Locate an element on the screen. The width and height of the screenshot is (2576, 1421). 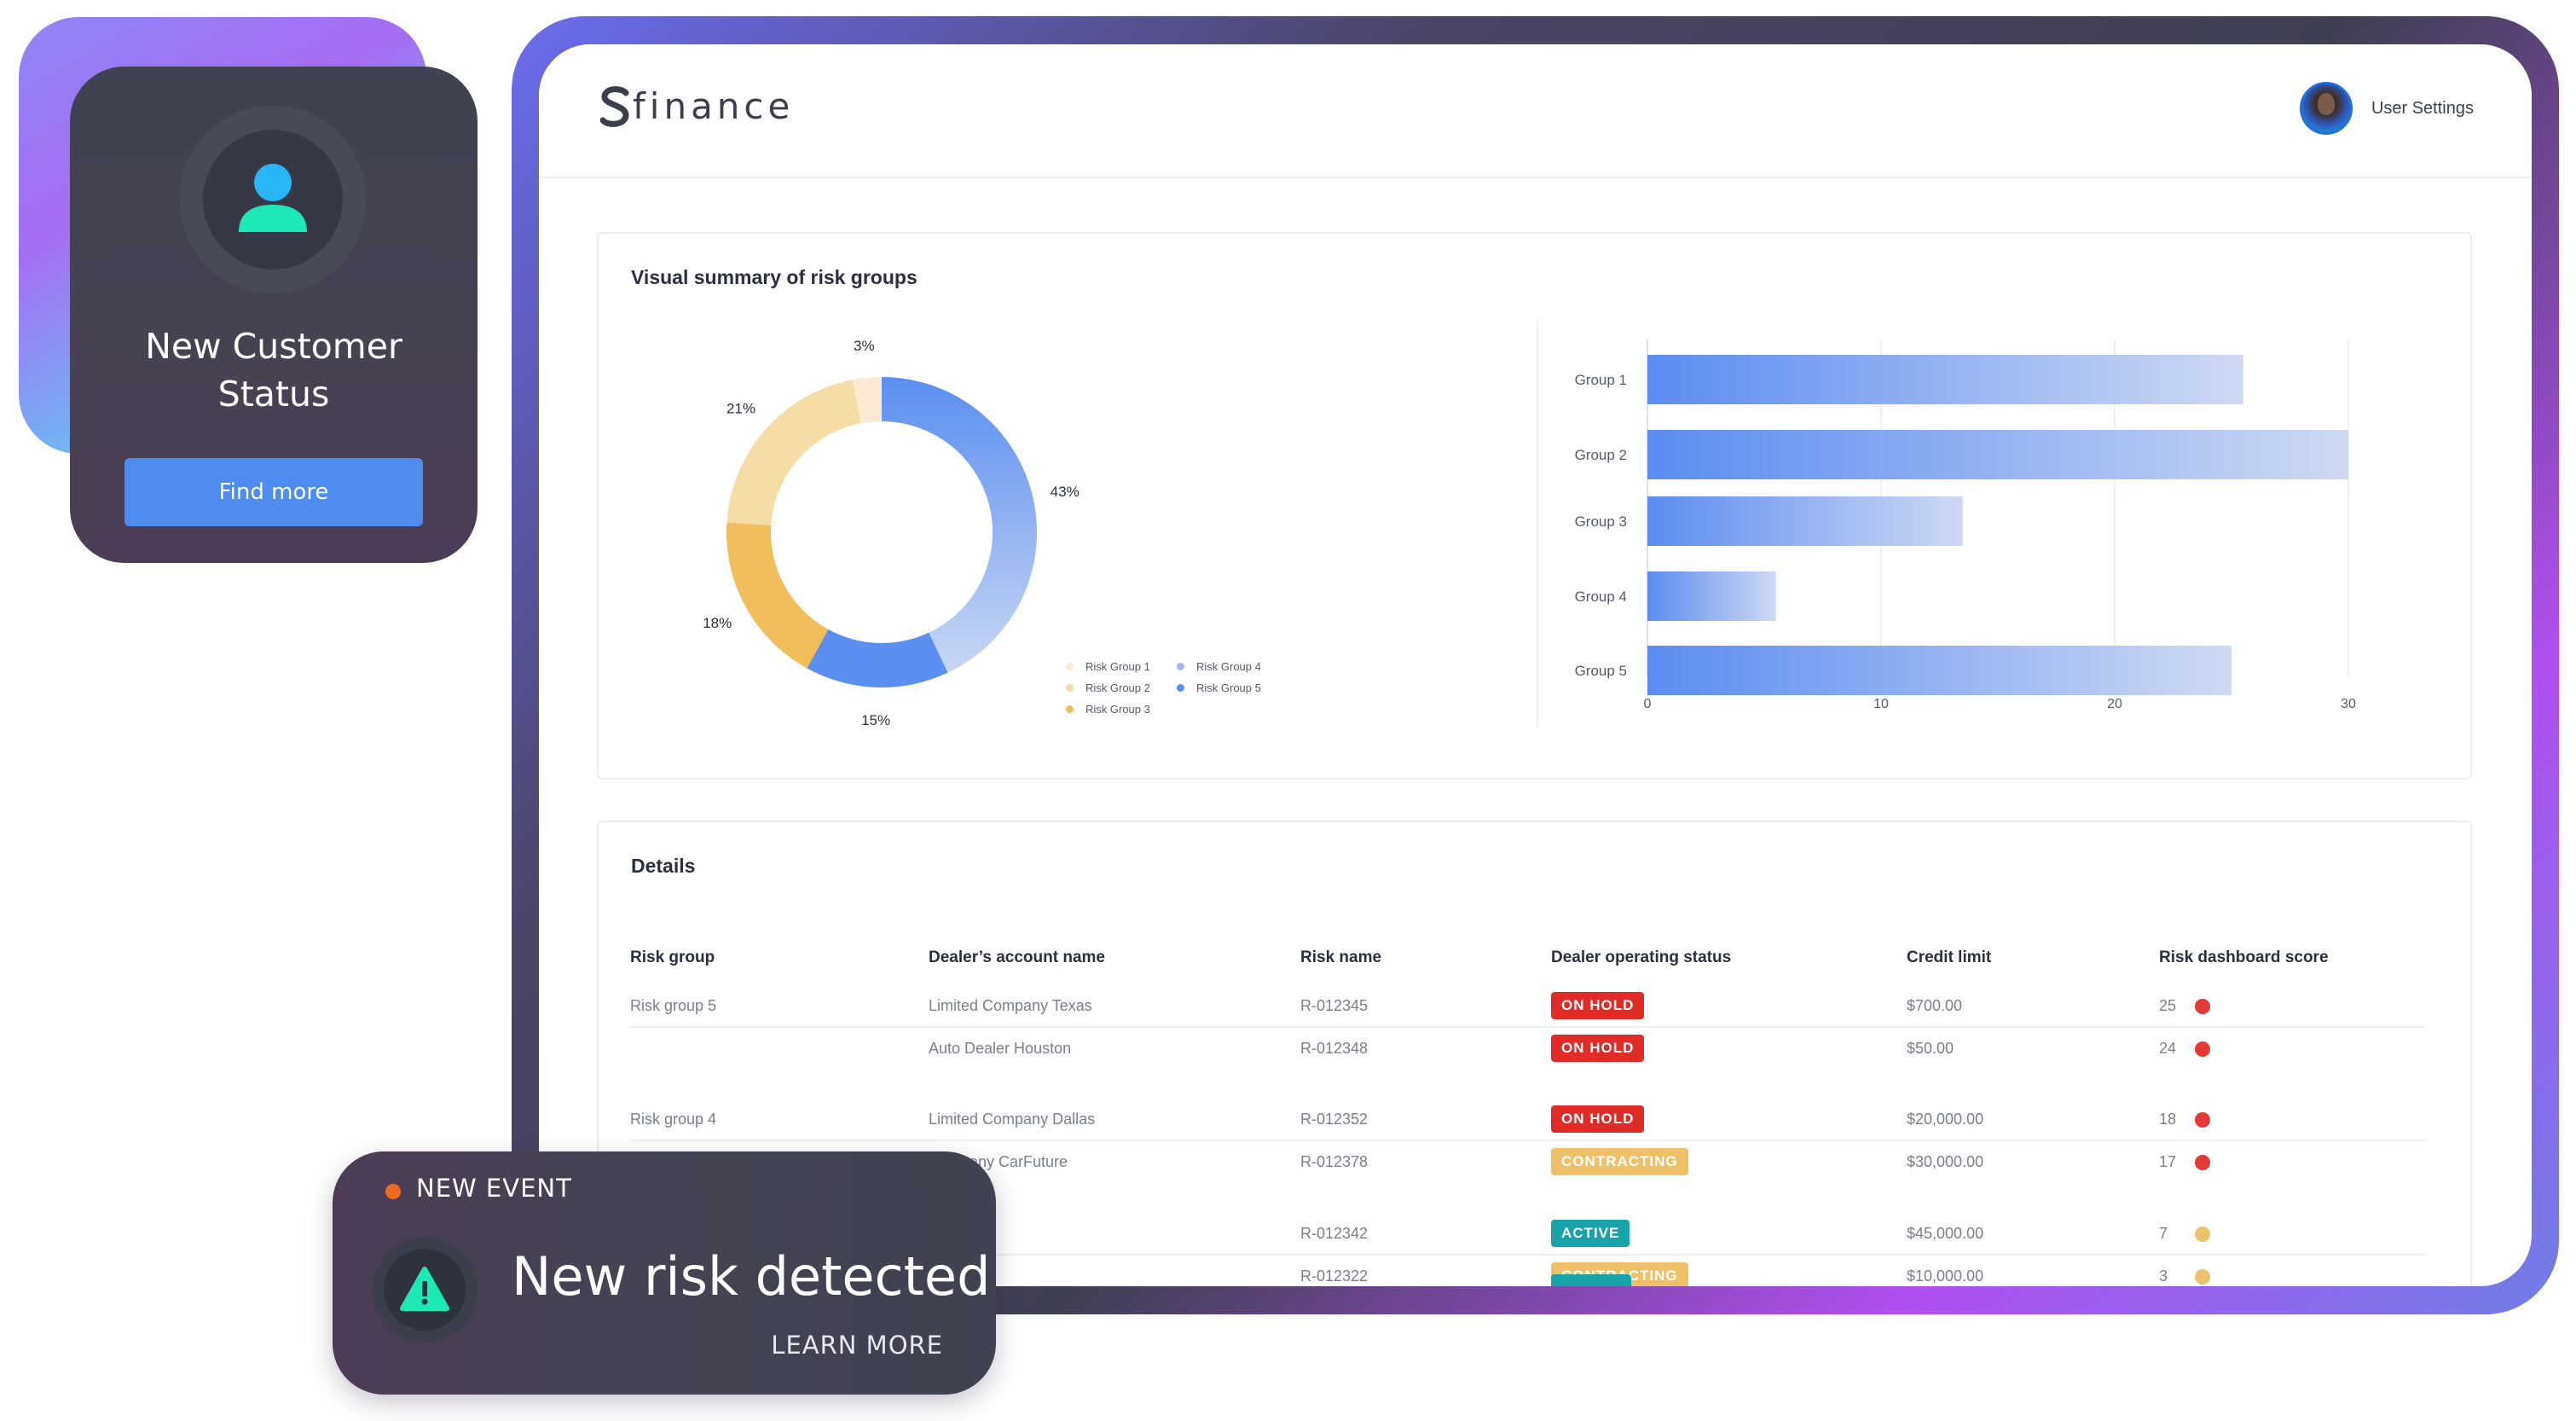
col-header-risk-group: Risk group is located at coordinates (673, 957).